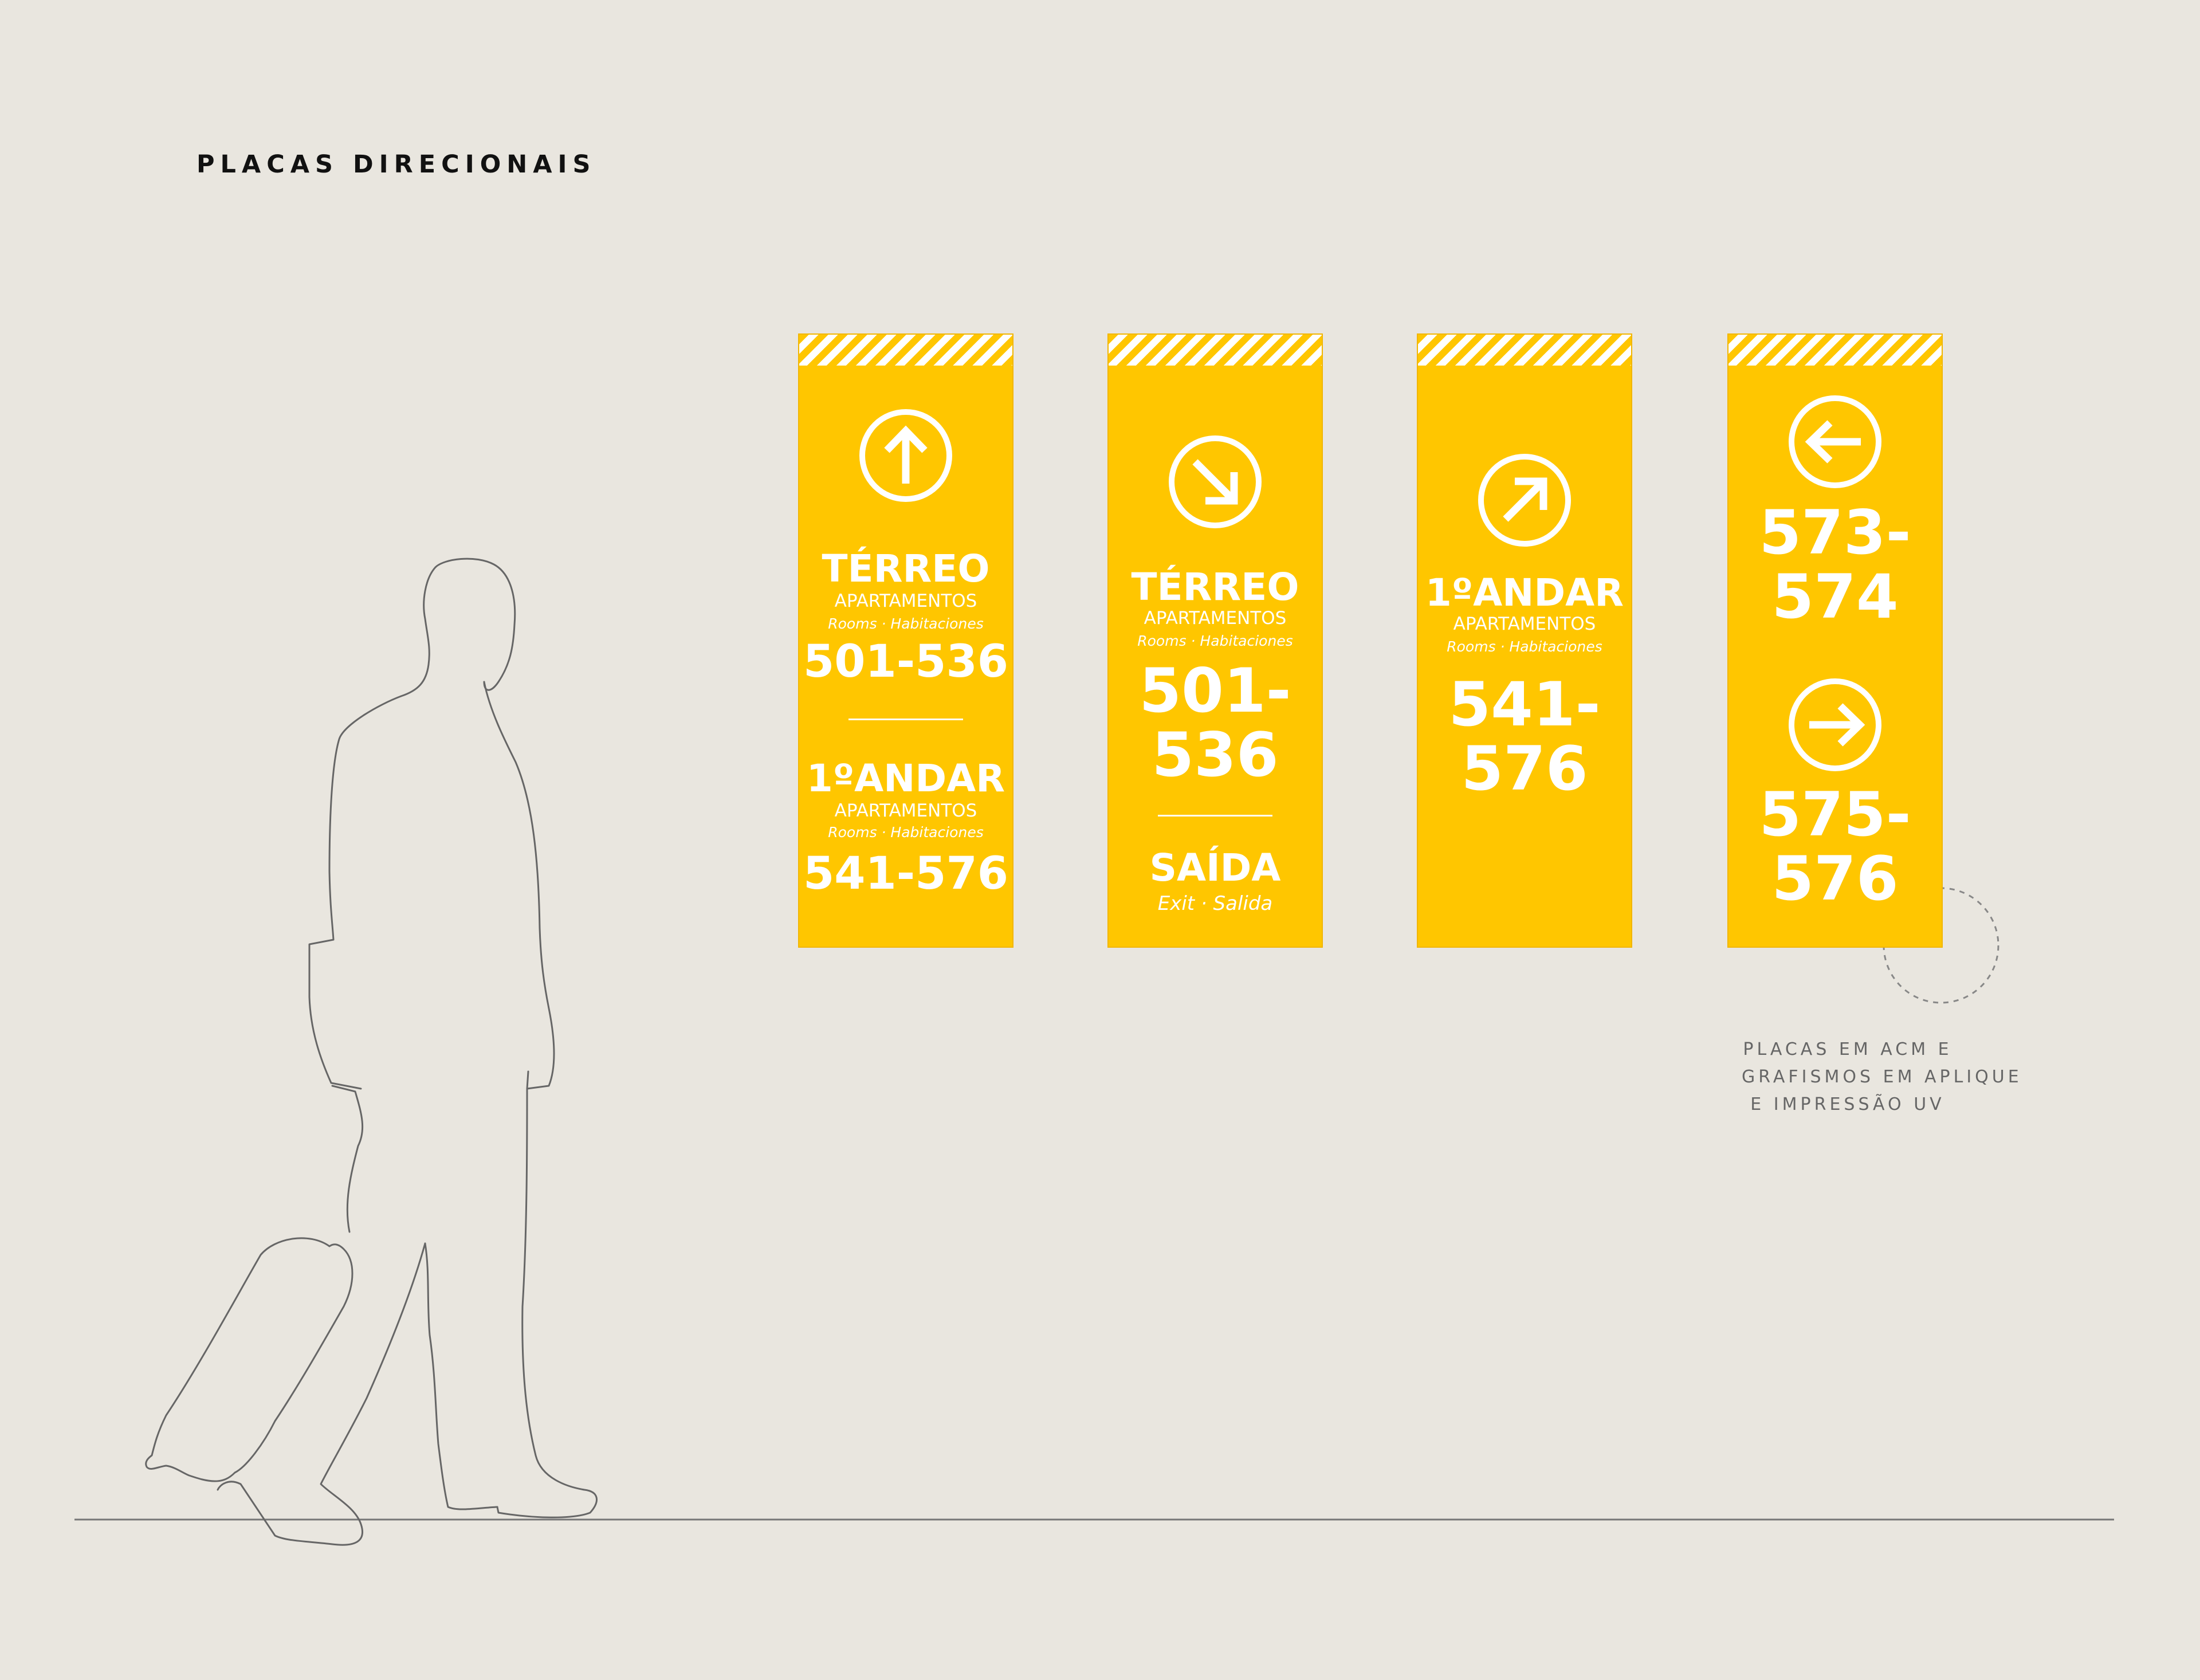  What do you see at coordinates (1215, 690) in the screenshot?
I see `room-range-line: 501-` at bounding box center [1215, 690].